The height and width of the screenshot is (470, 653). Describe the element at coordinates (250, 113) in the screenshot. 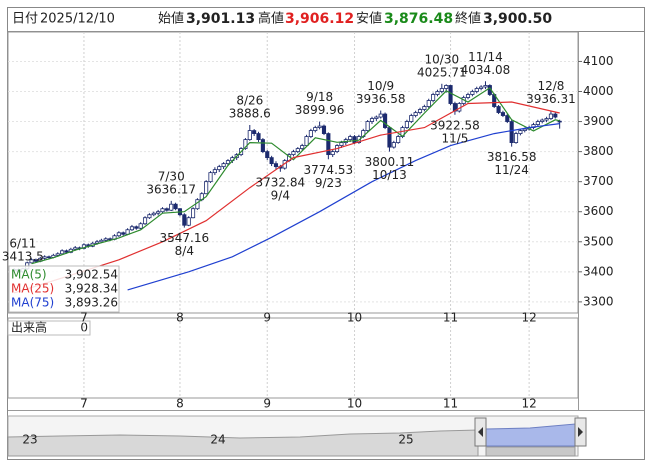

I see `annotation-value: 3888.6` at that location.